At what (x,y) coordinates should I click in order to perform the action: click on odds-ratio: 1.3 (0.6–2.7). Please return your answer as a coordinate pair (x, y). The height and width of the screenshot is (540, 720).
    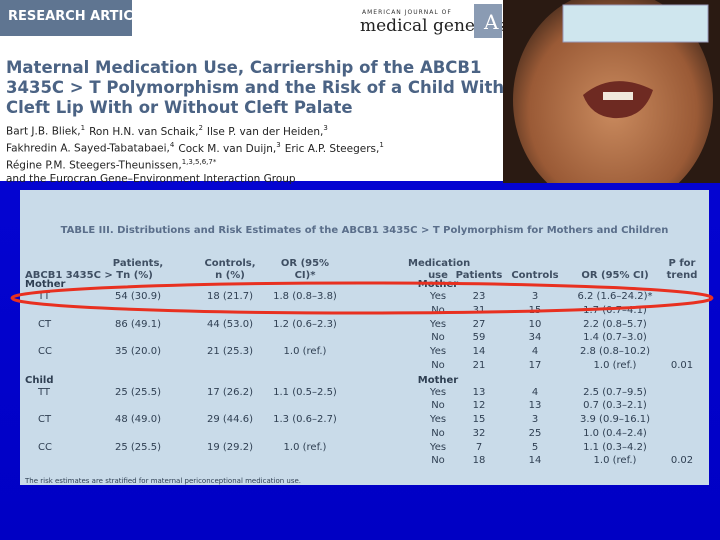
    Looking at the image, I should click on (305, 419).